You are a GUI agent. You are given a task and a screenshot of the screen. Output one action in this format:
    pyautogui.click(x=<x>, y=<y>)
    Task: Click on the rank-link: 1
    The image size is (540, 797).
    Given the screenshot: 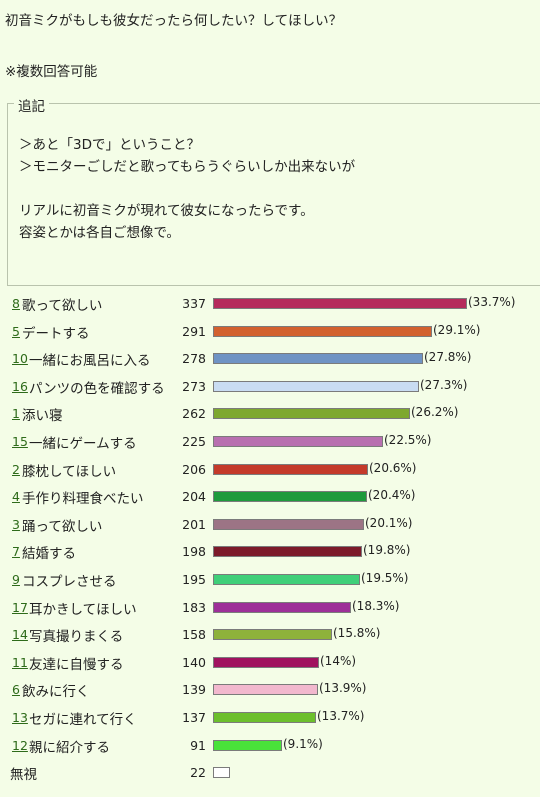 What is the action you would take?
    pyautogui.click(x=16, y=414)
    